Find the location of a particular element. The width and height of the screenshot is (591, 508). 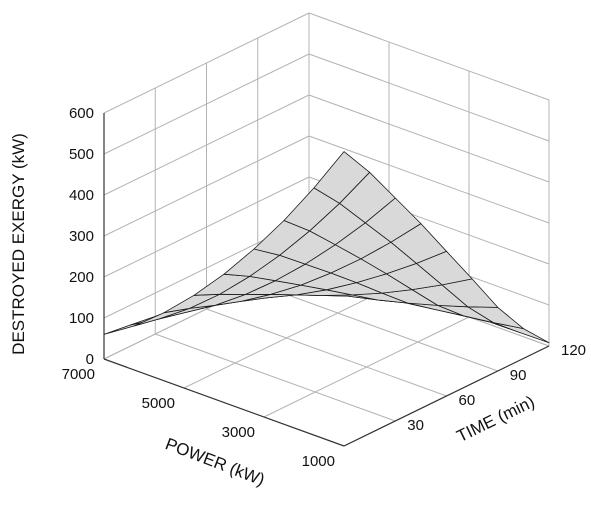

power-axis-line is located at coordinates (224, 402).